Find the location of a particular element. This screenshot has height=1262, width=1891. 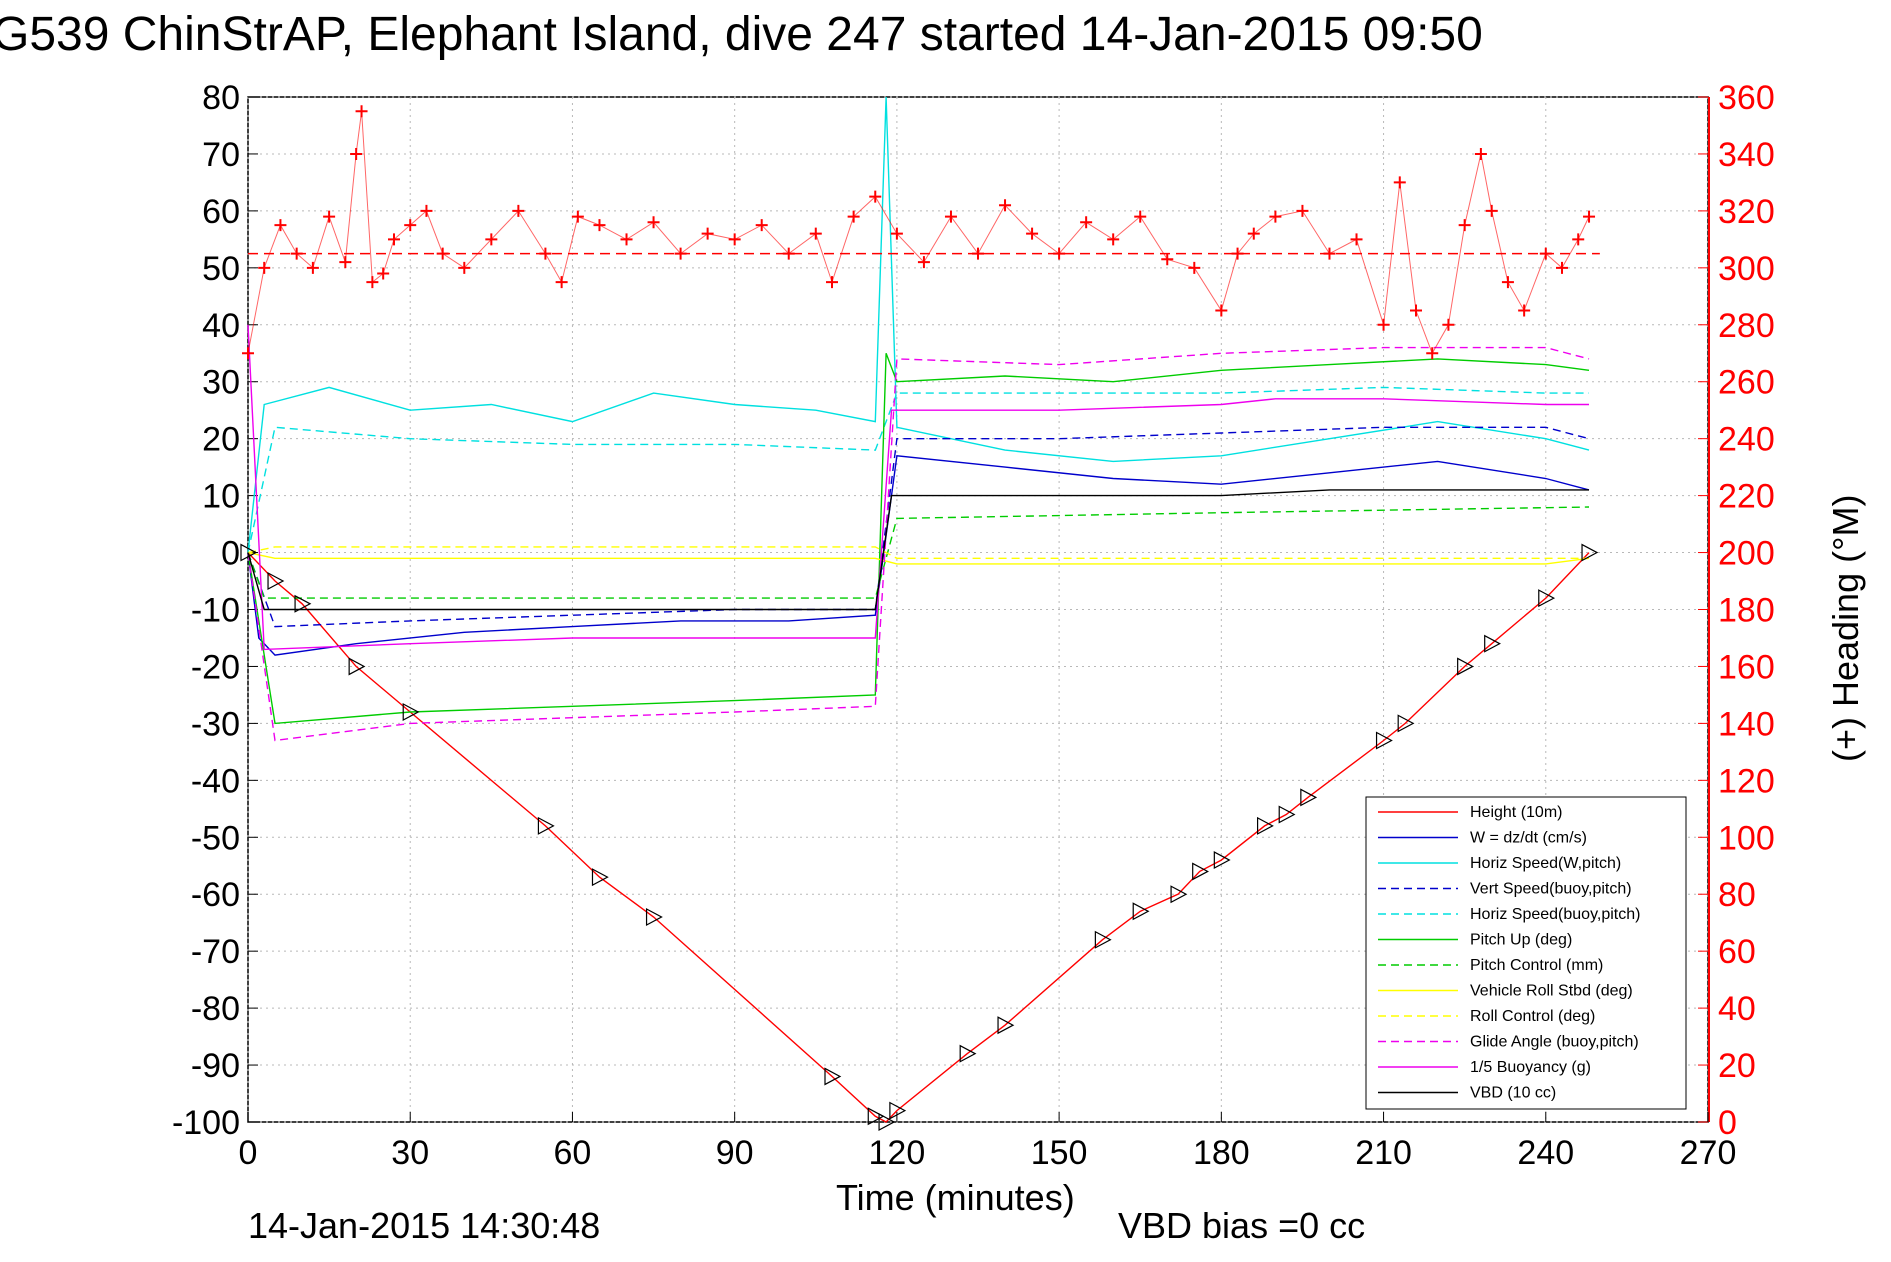

legend-label-6: Pitch Control (mm) is located at coordinates (1536, 965).